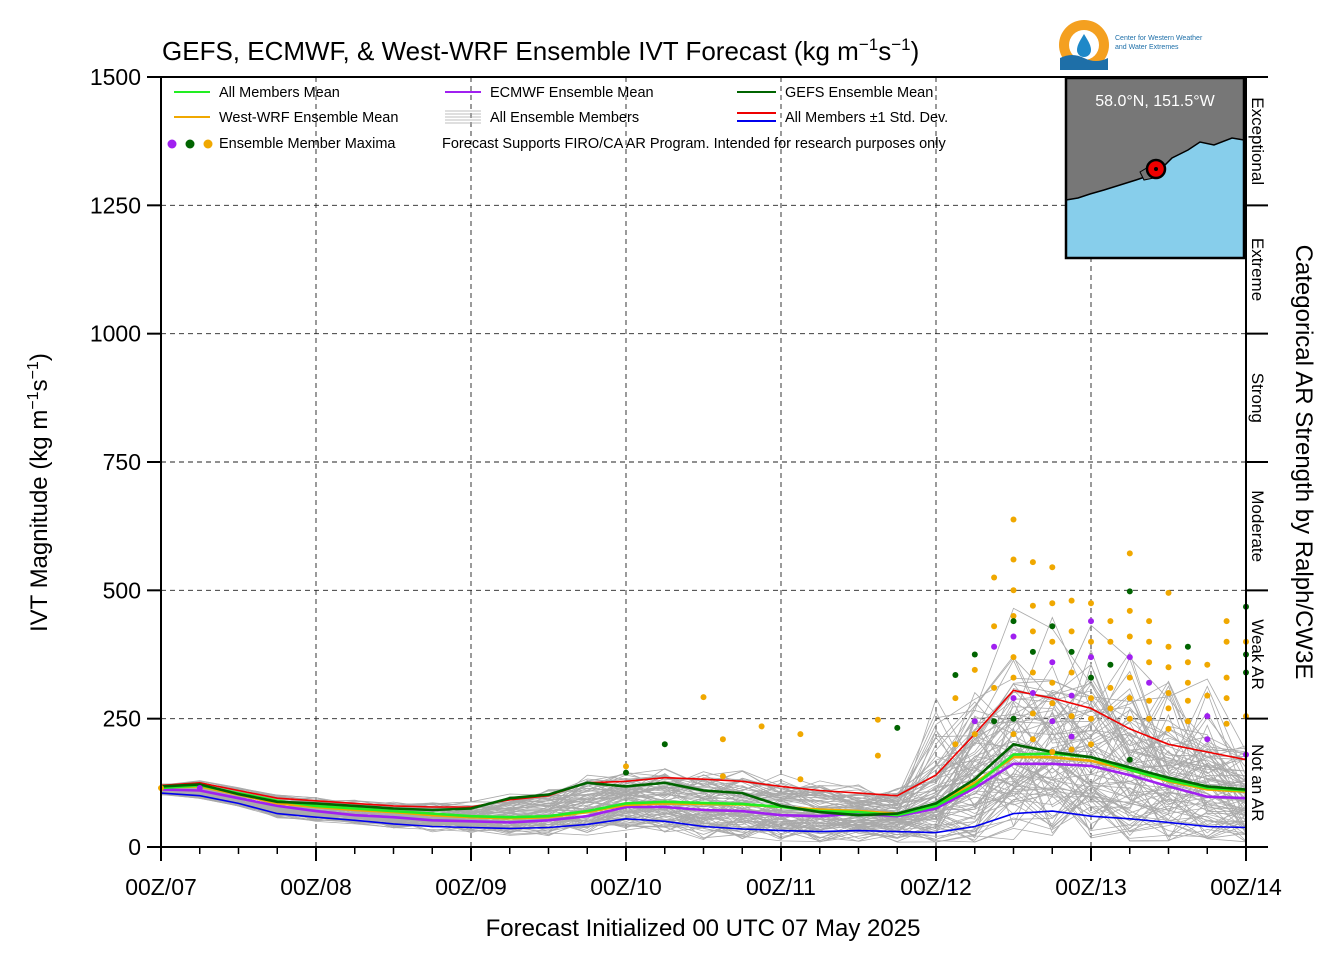 The width and height of the screenshot is (1336, 962). I want to click on inset-map: 58.0°N, 151.5°W, so click(1155, 168).